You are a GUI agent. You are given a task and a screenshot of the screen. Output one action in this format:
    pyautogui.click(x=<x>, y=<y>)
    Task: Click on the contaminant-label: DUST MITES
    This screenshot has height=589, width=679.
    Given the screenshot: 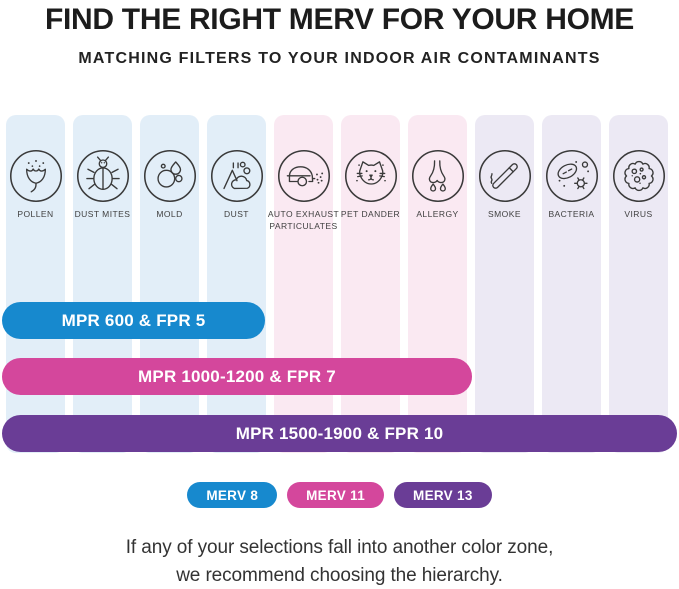 What is the action you would take?
    pyautogui.click(x=102, y=214)
    